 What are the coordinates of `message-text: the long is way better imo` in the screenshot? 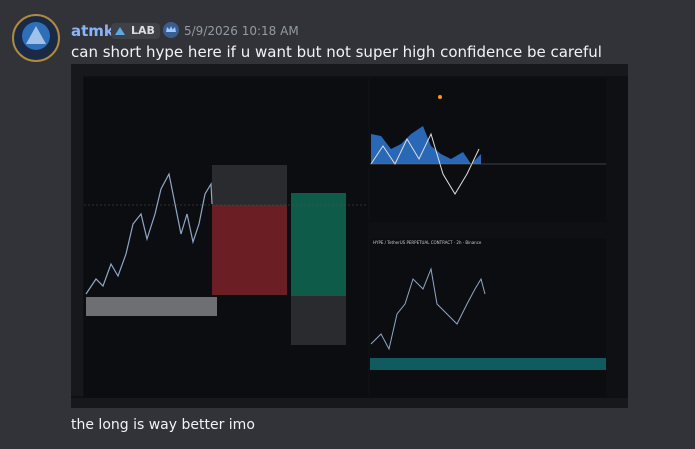 It's located at (163, 425).